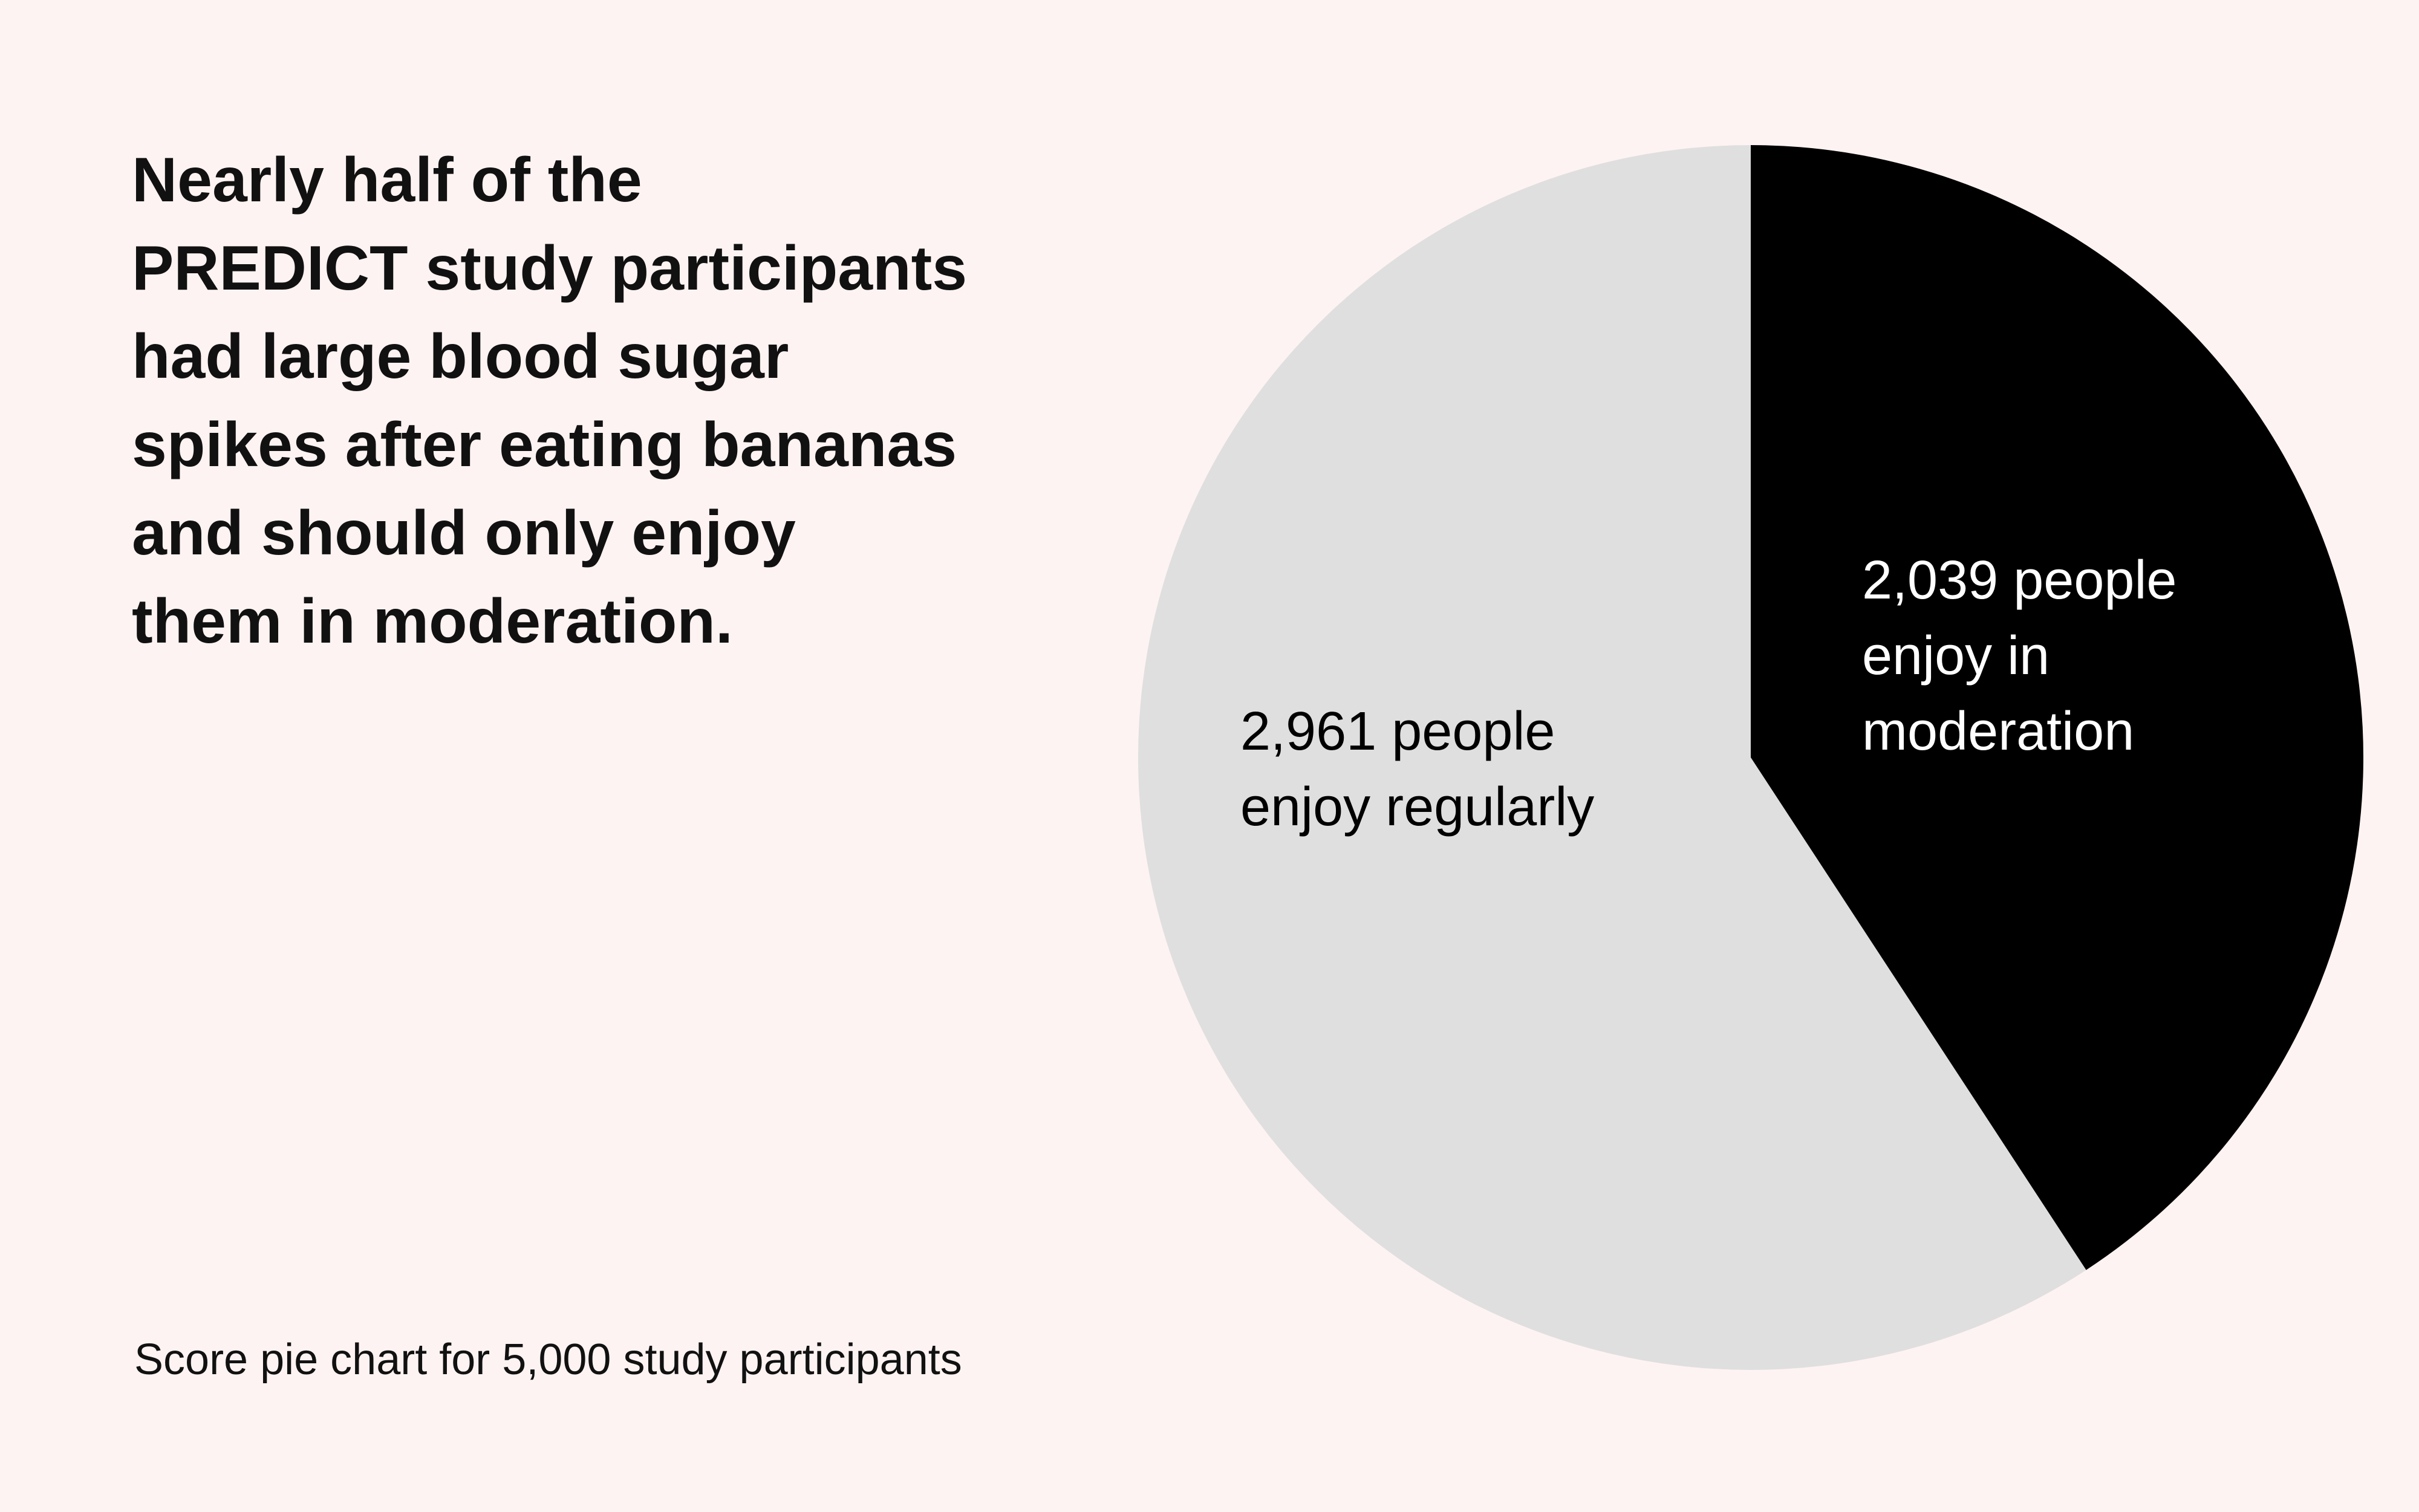 Image resolution: width=2419 pixels, height=1512 pixels. I want to click on slice-label: 2,961 people enjoy regularly, so click(1417, 769).